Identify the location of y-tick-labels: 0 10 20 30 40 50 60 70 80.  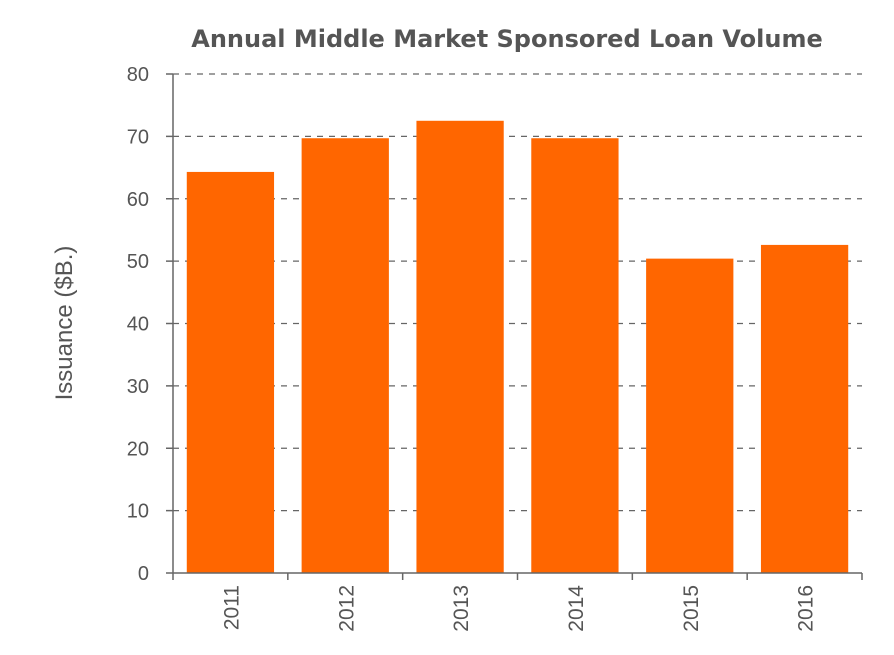
(138, 324).